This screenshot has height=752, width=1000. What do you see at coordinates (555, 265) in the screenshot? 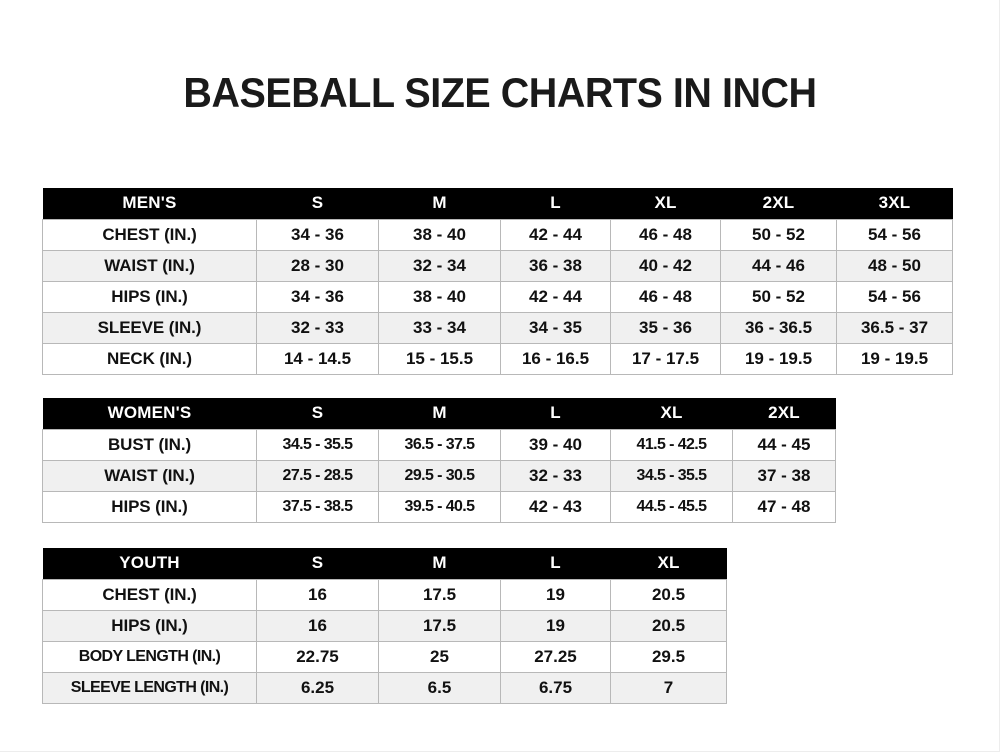
I see `measurement-cell: 36 - 38` at bounding box center [555, 265].